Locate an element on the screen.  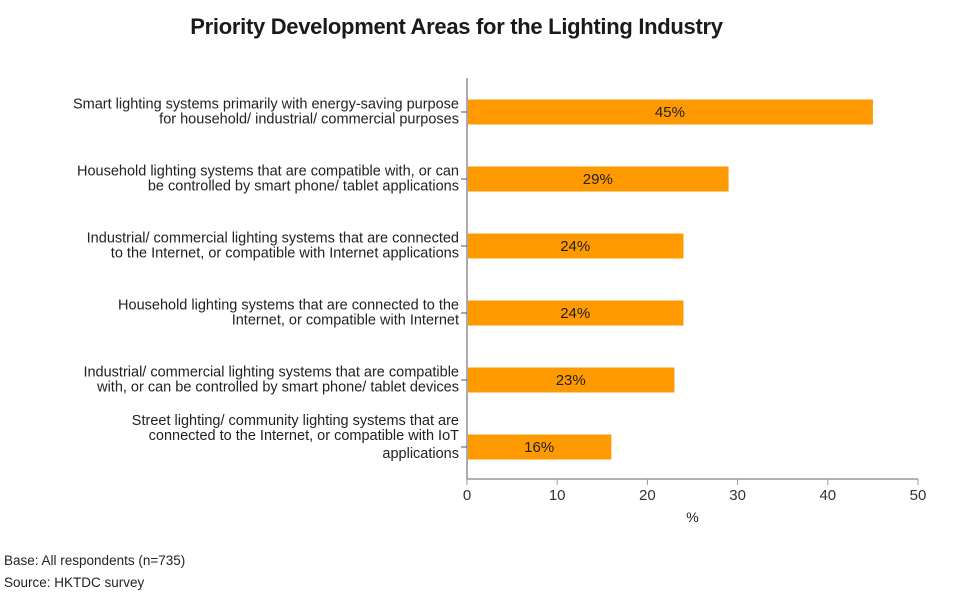
bar-labels-group: 45% 29% 24% 24% 23% 16% is located at coordinates (604, 280).